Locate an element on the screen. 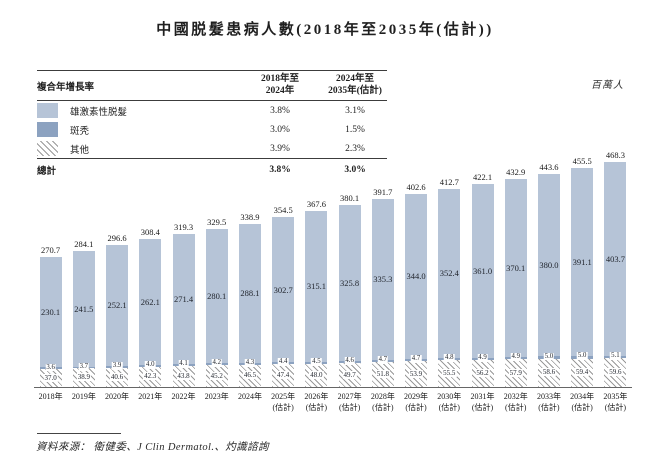  x-axis-label: 2021年 is located at coordinates (150, 396).